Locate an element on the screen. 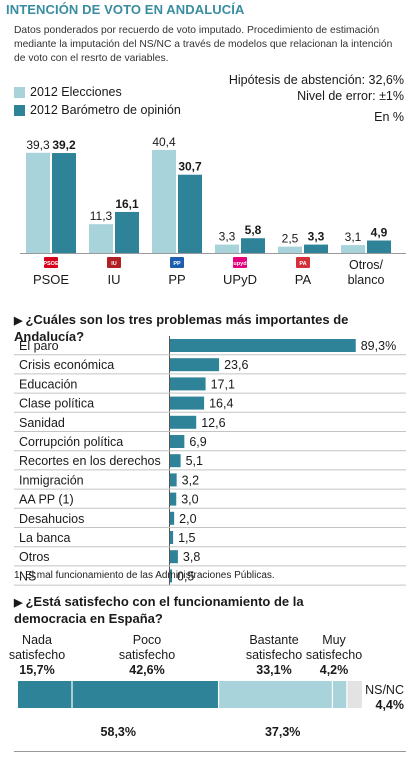 The image size is (414, 763). legend-item-elecciones: 2012 Elecciones is located at coordinates (68, 92).